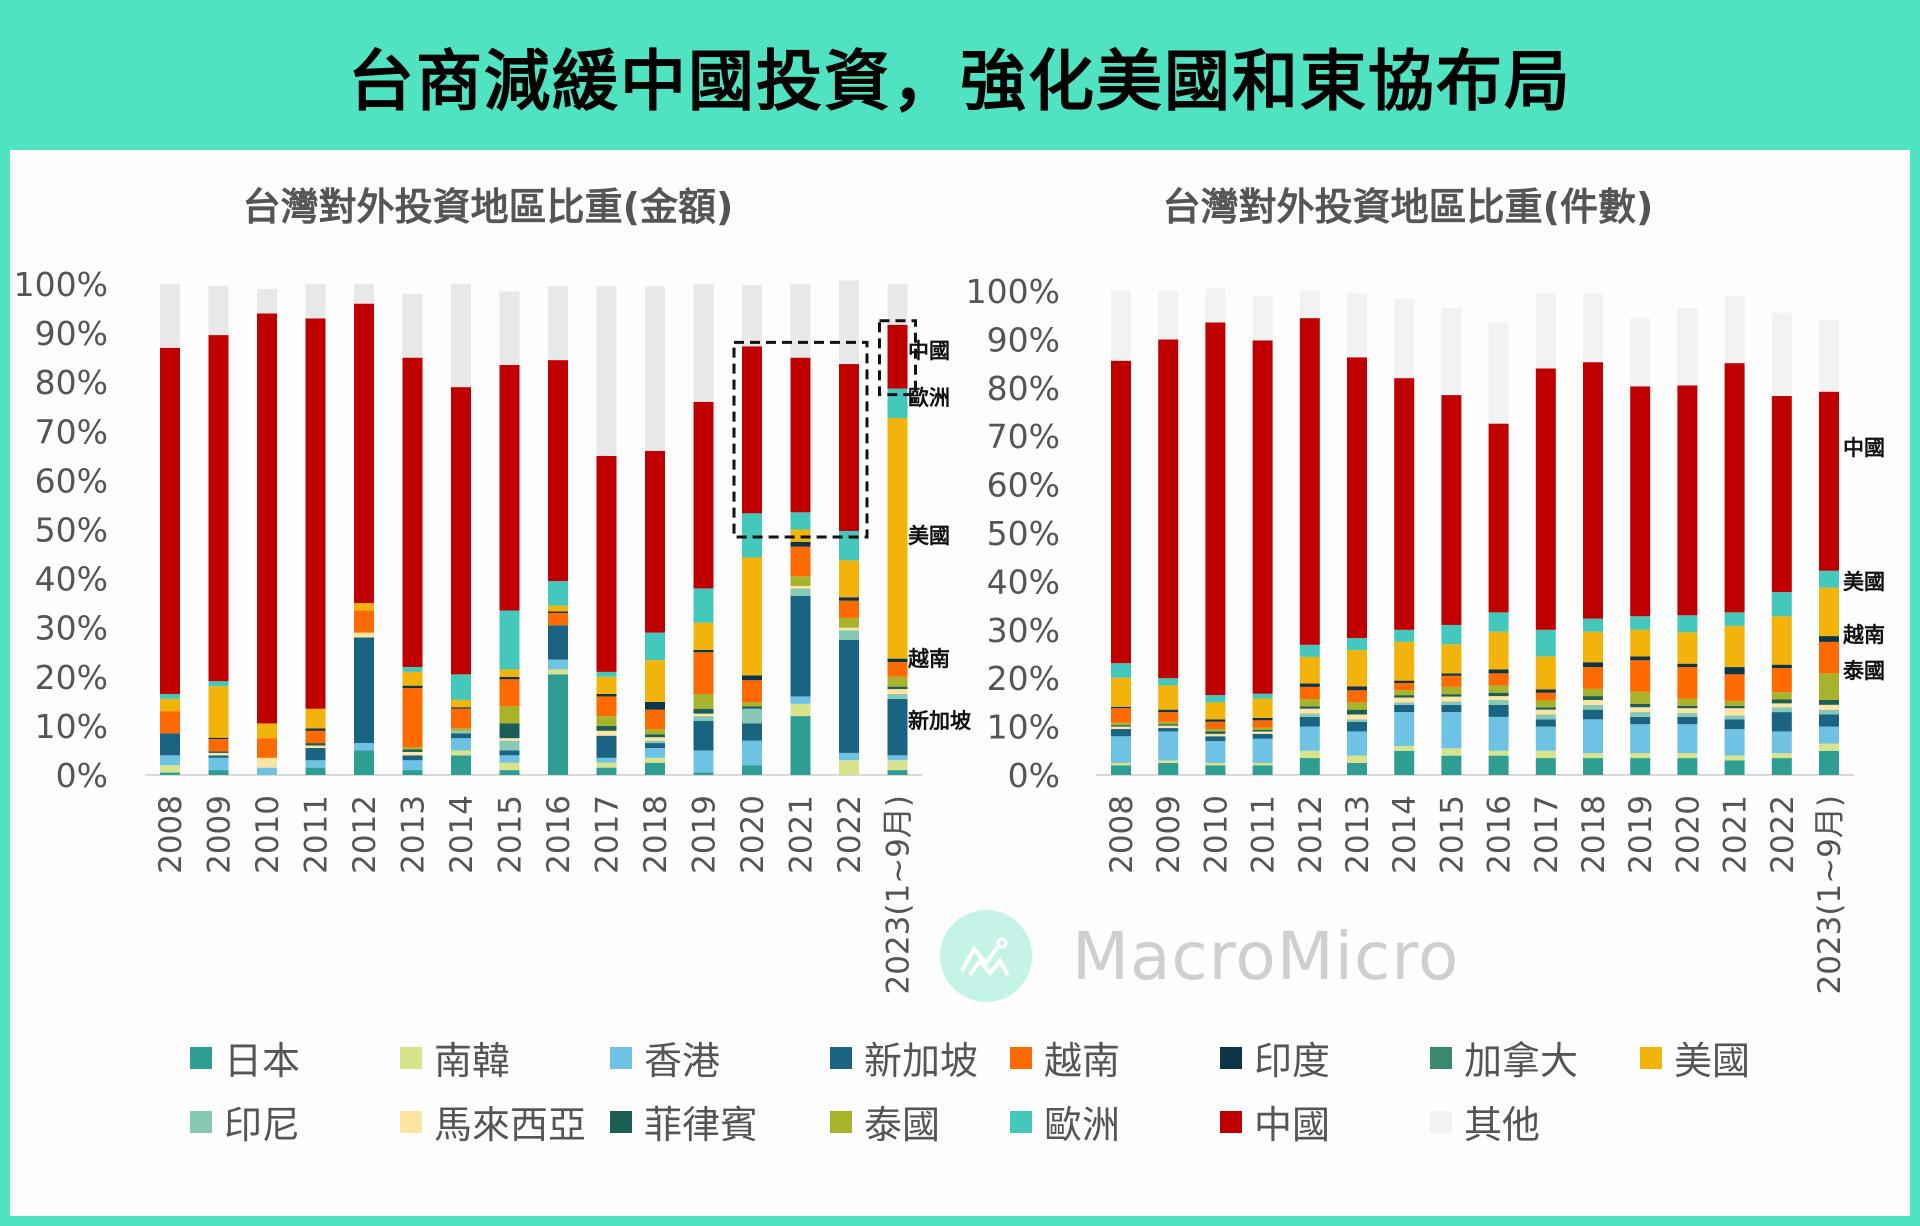 This screenshot has height=1226, width=1920. What do you see at coordinates (1830, 895) in the screenshot?
I see `right-x-tick-label: 2023(1~9月)` at bounding box center [1830, 895].